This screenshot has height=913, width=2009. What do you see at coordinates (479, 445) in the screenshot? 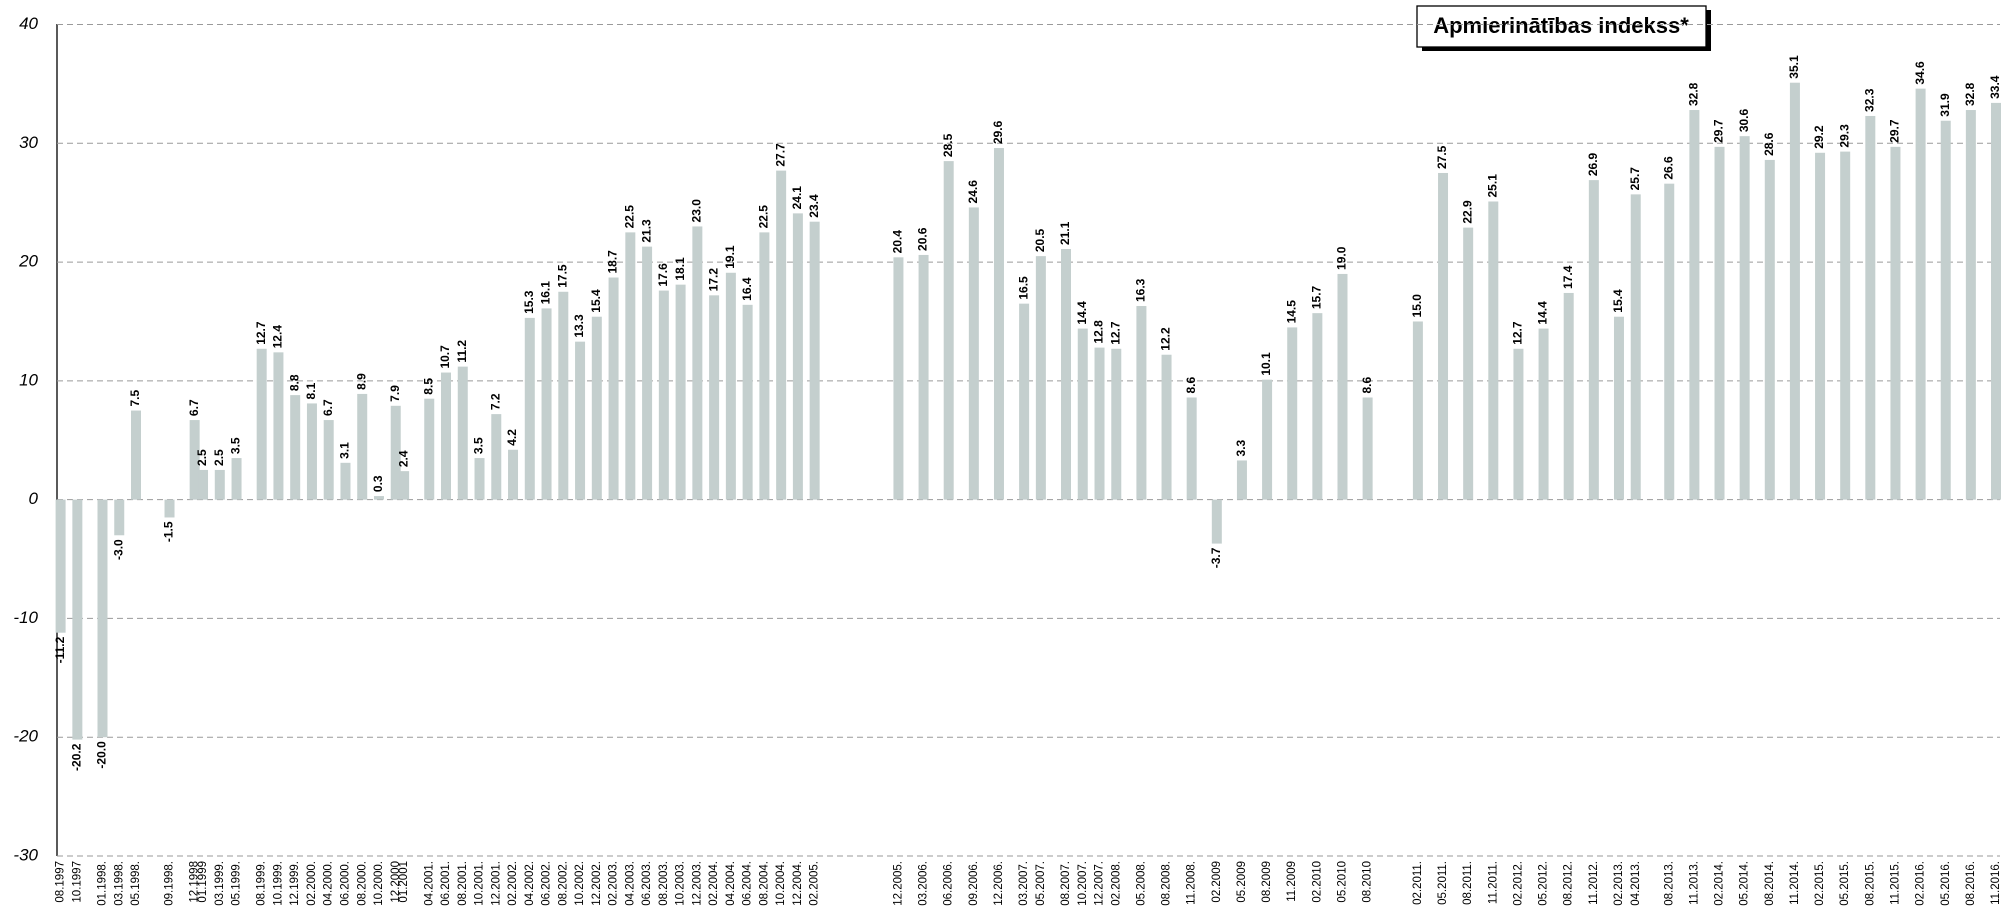
I see `value-label: 3.5` at bounding box center [479, 445].